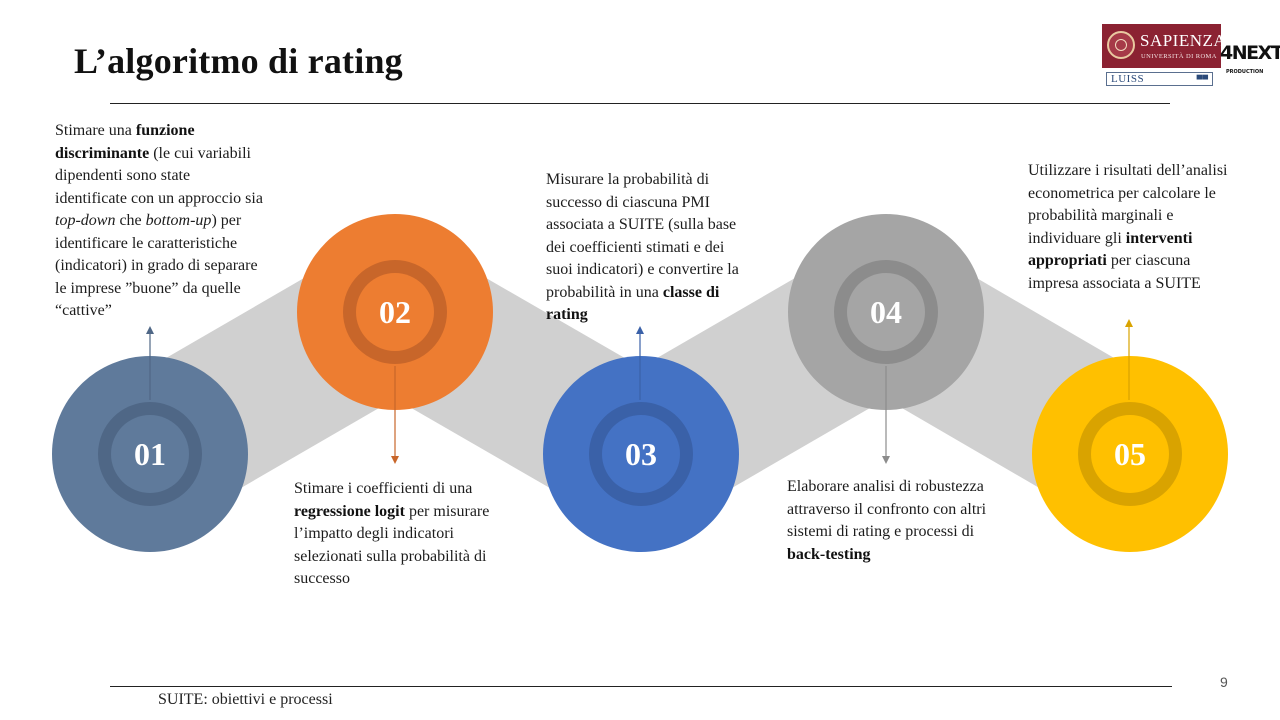 The height and width of the screenshot is (720, 1280). Describe the element at coordinates (383, 488) in the screenshot. I see `description-segment: Stimare i coefficienti di una` at that location.